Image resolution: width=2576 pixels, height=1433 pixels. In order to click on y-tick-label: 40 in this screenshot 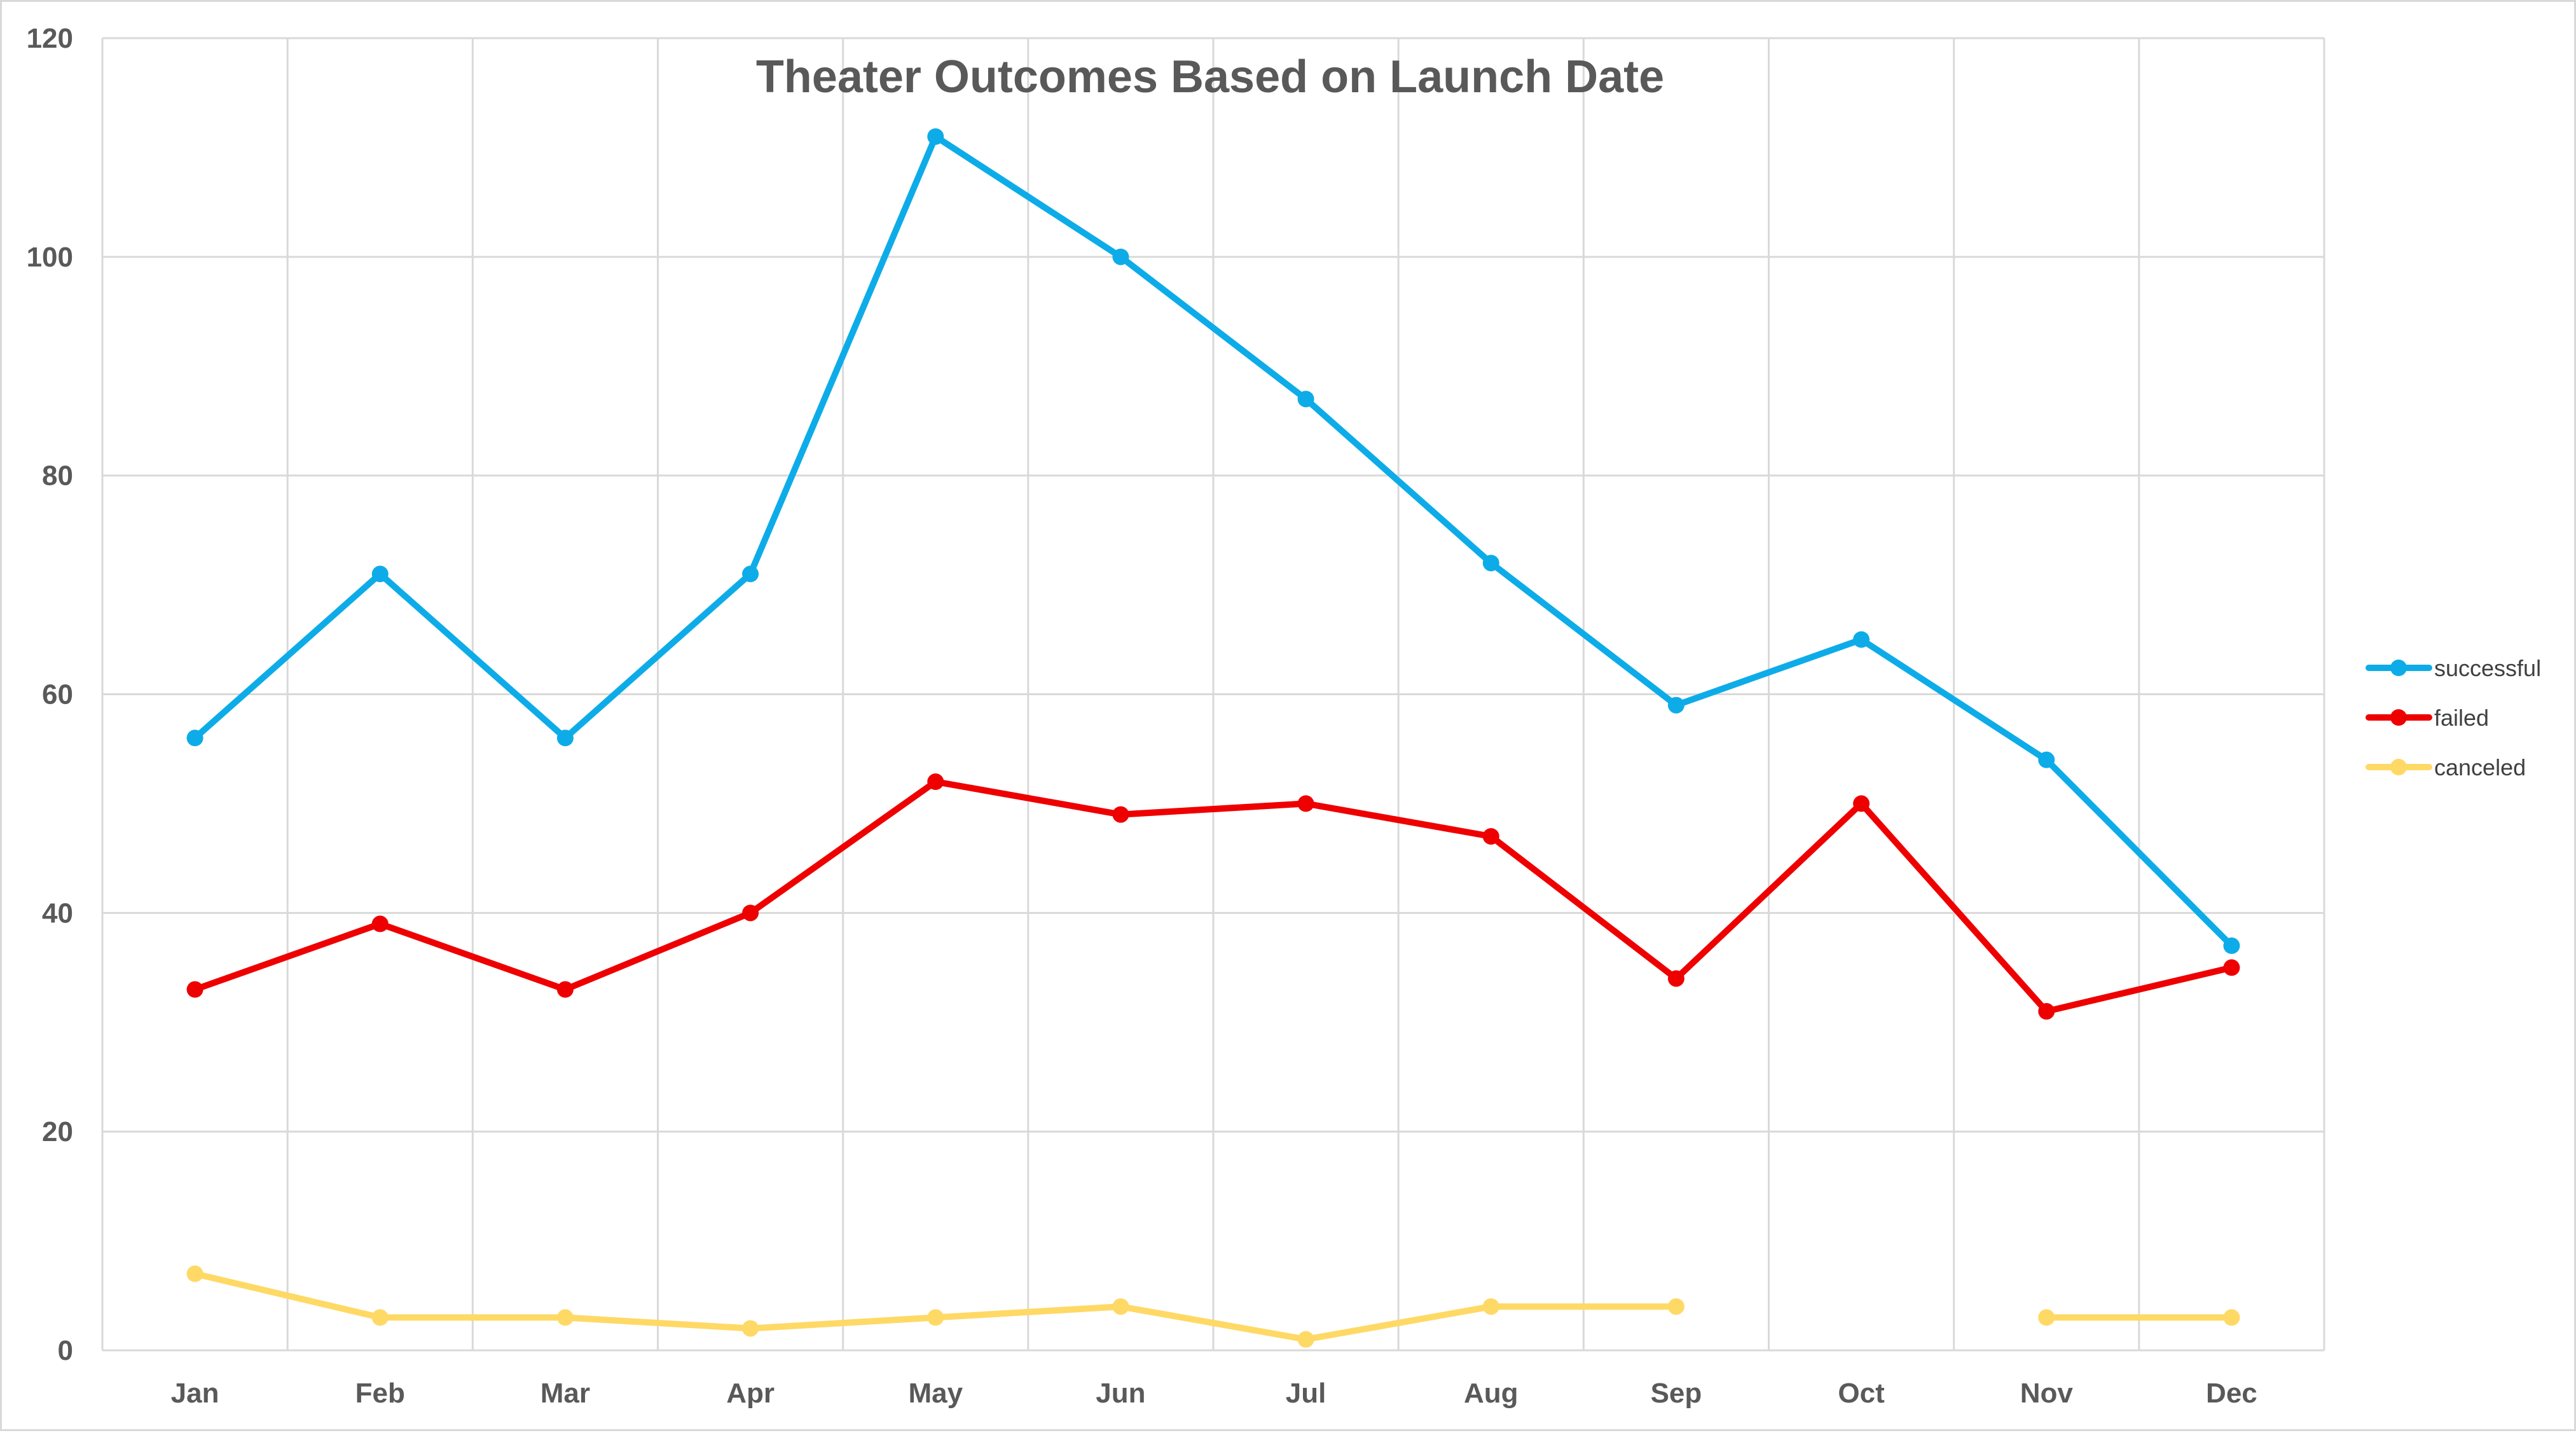, I will do `click(58, 913)`.